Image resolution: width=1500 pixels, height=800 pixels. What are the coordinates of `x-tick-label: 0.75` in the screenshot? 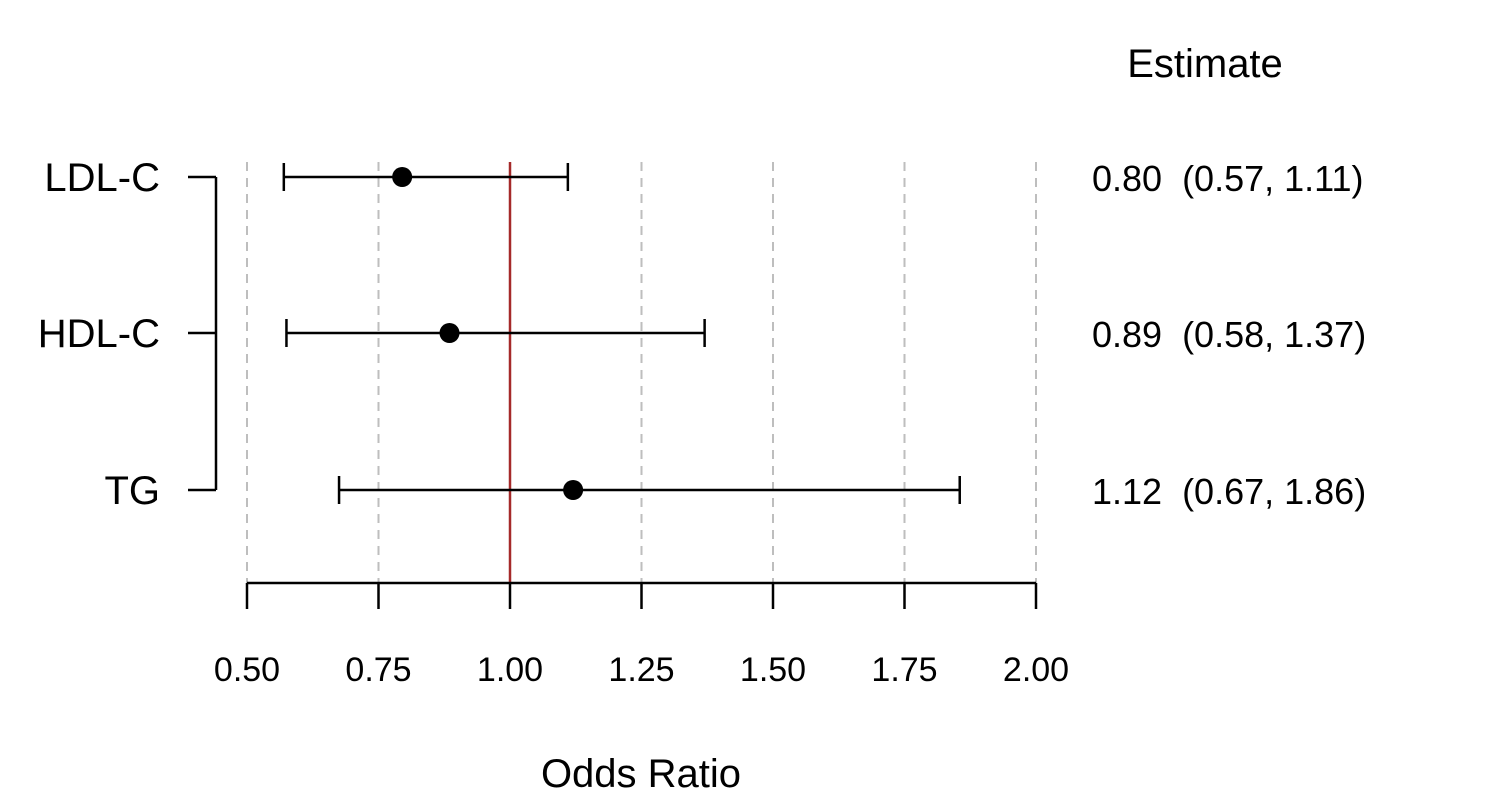 It's located at (378, 670).